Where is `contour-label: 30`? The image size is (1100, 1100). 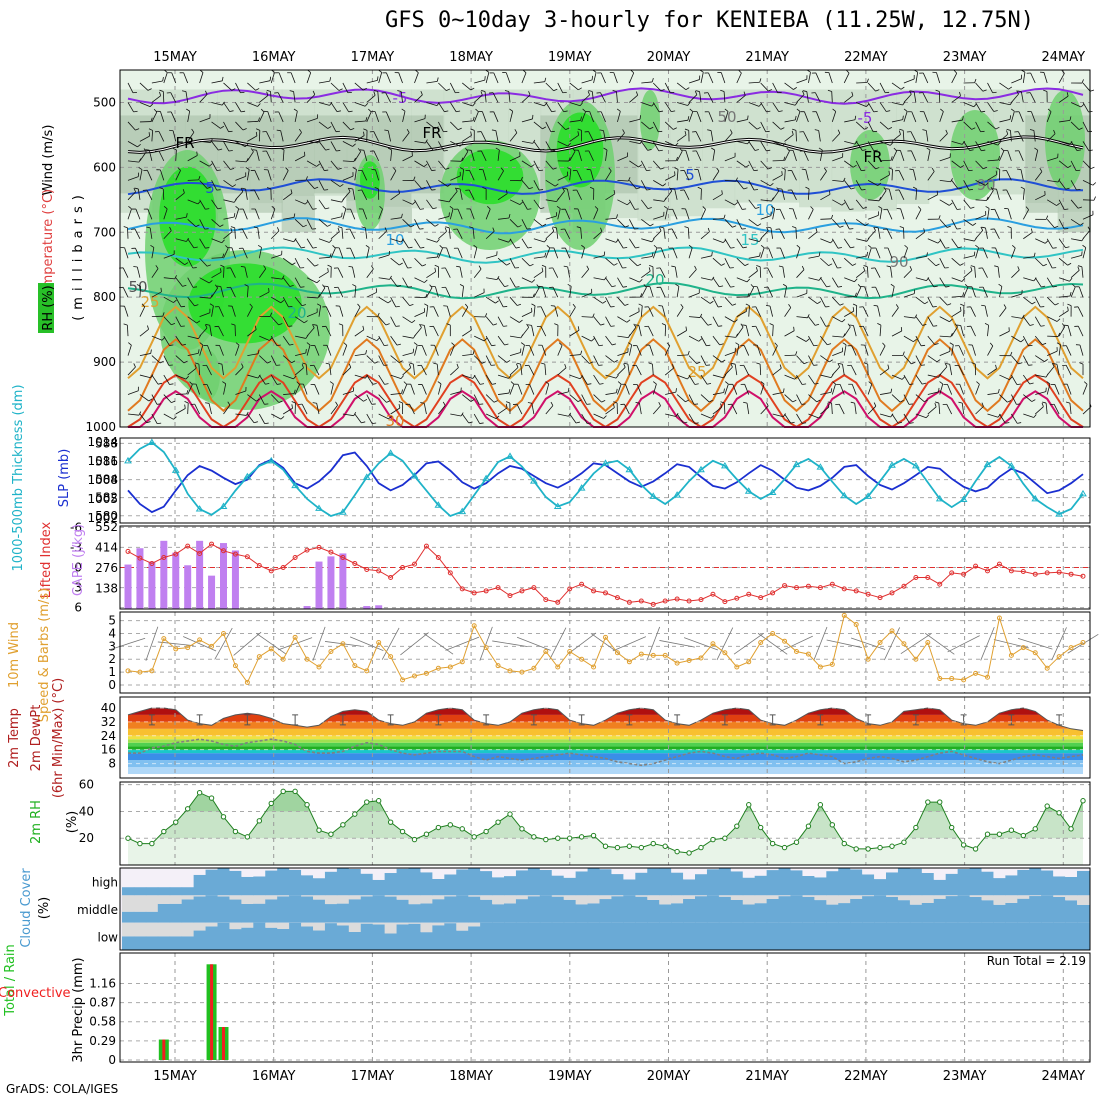
contour-label: 30 is located at coordinates (394, 421).